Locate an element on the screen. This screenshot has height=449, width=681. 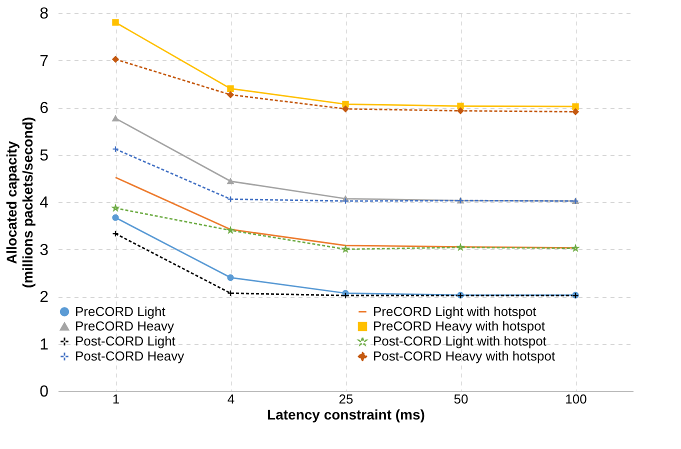
y-tick-label: 4 is located at coordinates (44, 203).